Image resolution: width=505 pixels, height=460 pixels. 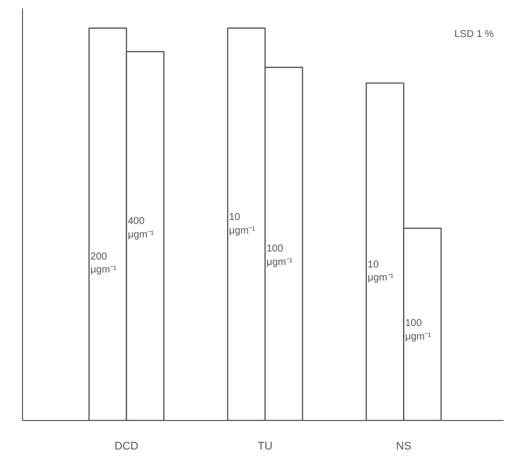 What do you see at coordinates (404, 446) in the screenshot?
I see `x-tick-label: NS` at bounding box center [404, 446].